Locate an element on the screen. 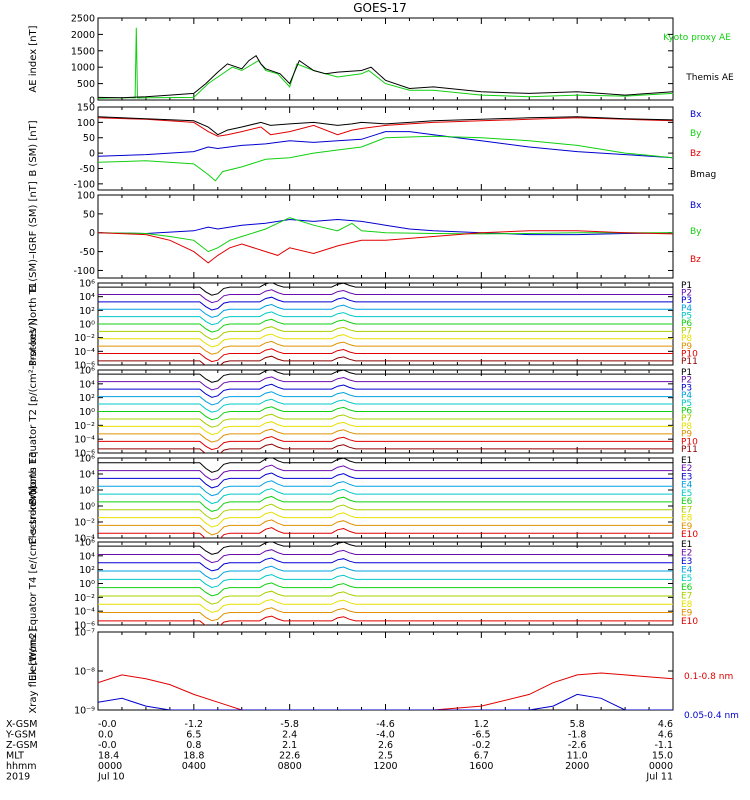  x-cell: -4.0 is located at coordinates (385, 735).